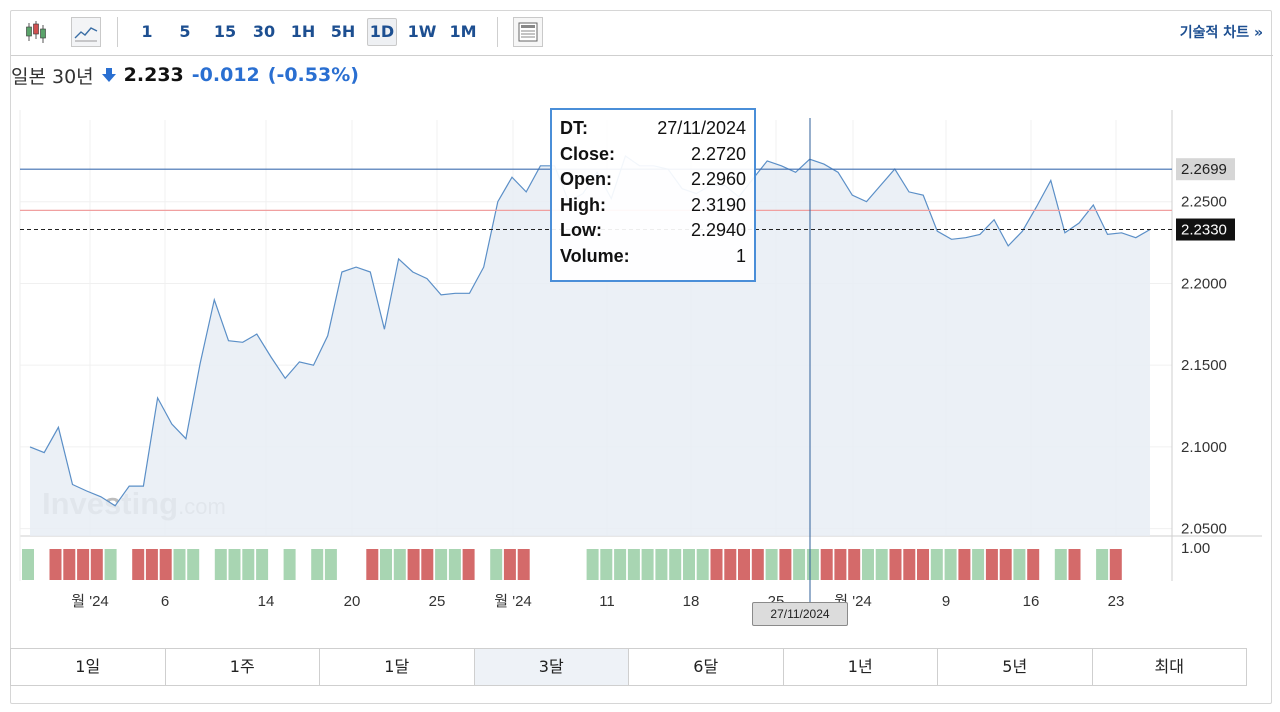 This screenshot has height=712, width=1280. I want to click on x-tick-label: 18, so click(691, 601).